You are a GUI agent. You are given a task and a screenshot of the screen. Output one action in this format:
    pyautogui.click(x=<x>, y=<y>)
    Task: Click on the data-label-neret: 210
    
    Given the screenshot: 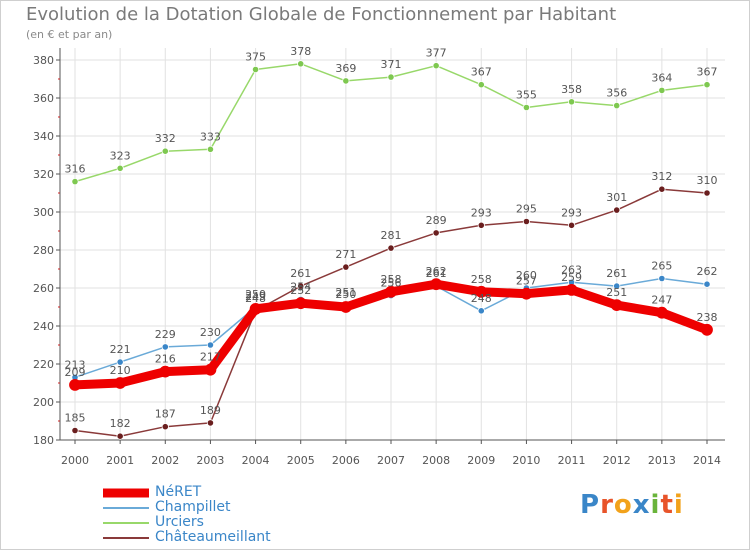 What is the action you would take?
    pyautogui.click(x=120, y=370)
    